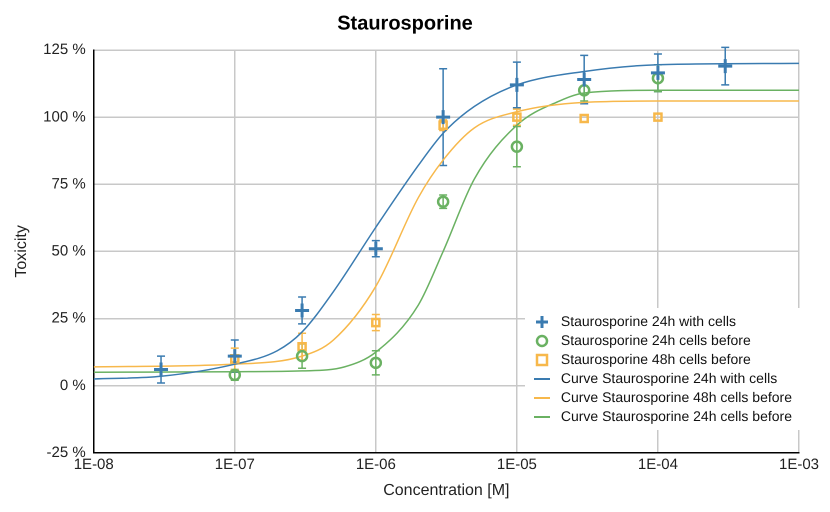  What do you see at coordinates (376, 464) in the screenshot?
I see `x-tick-label: 1E-06` at bounding box center [376, 464].